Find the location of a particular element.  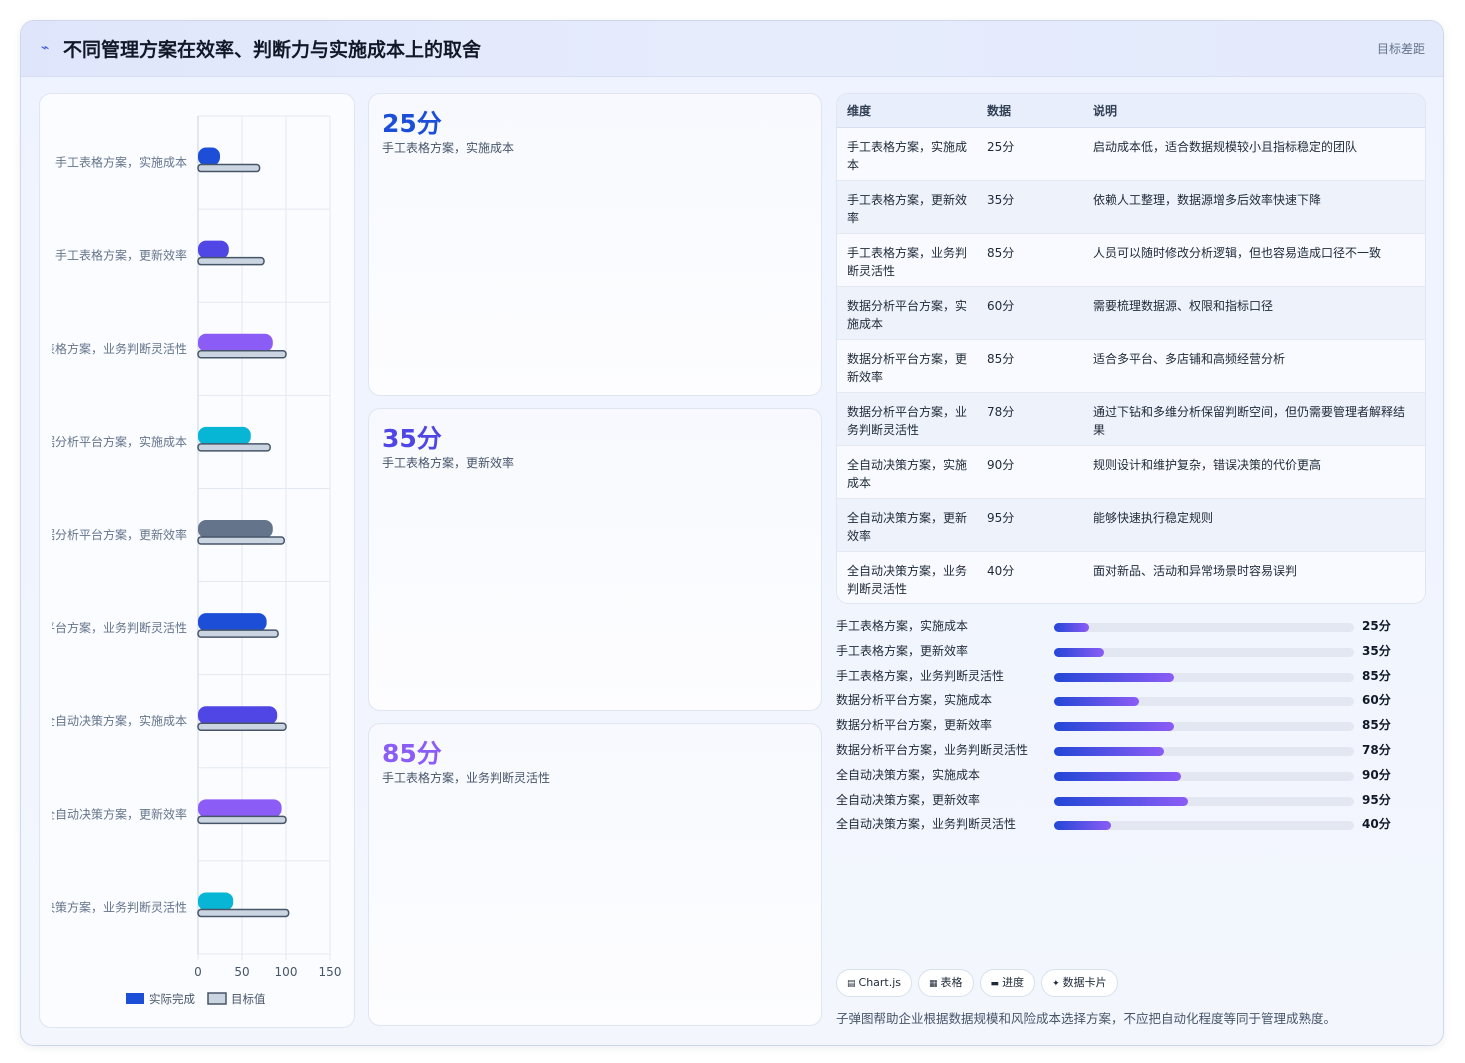

progress-value: 40分 is located at coordinates (1376, 824).